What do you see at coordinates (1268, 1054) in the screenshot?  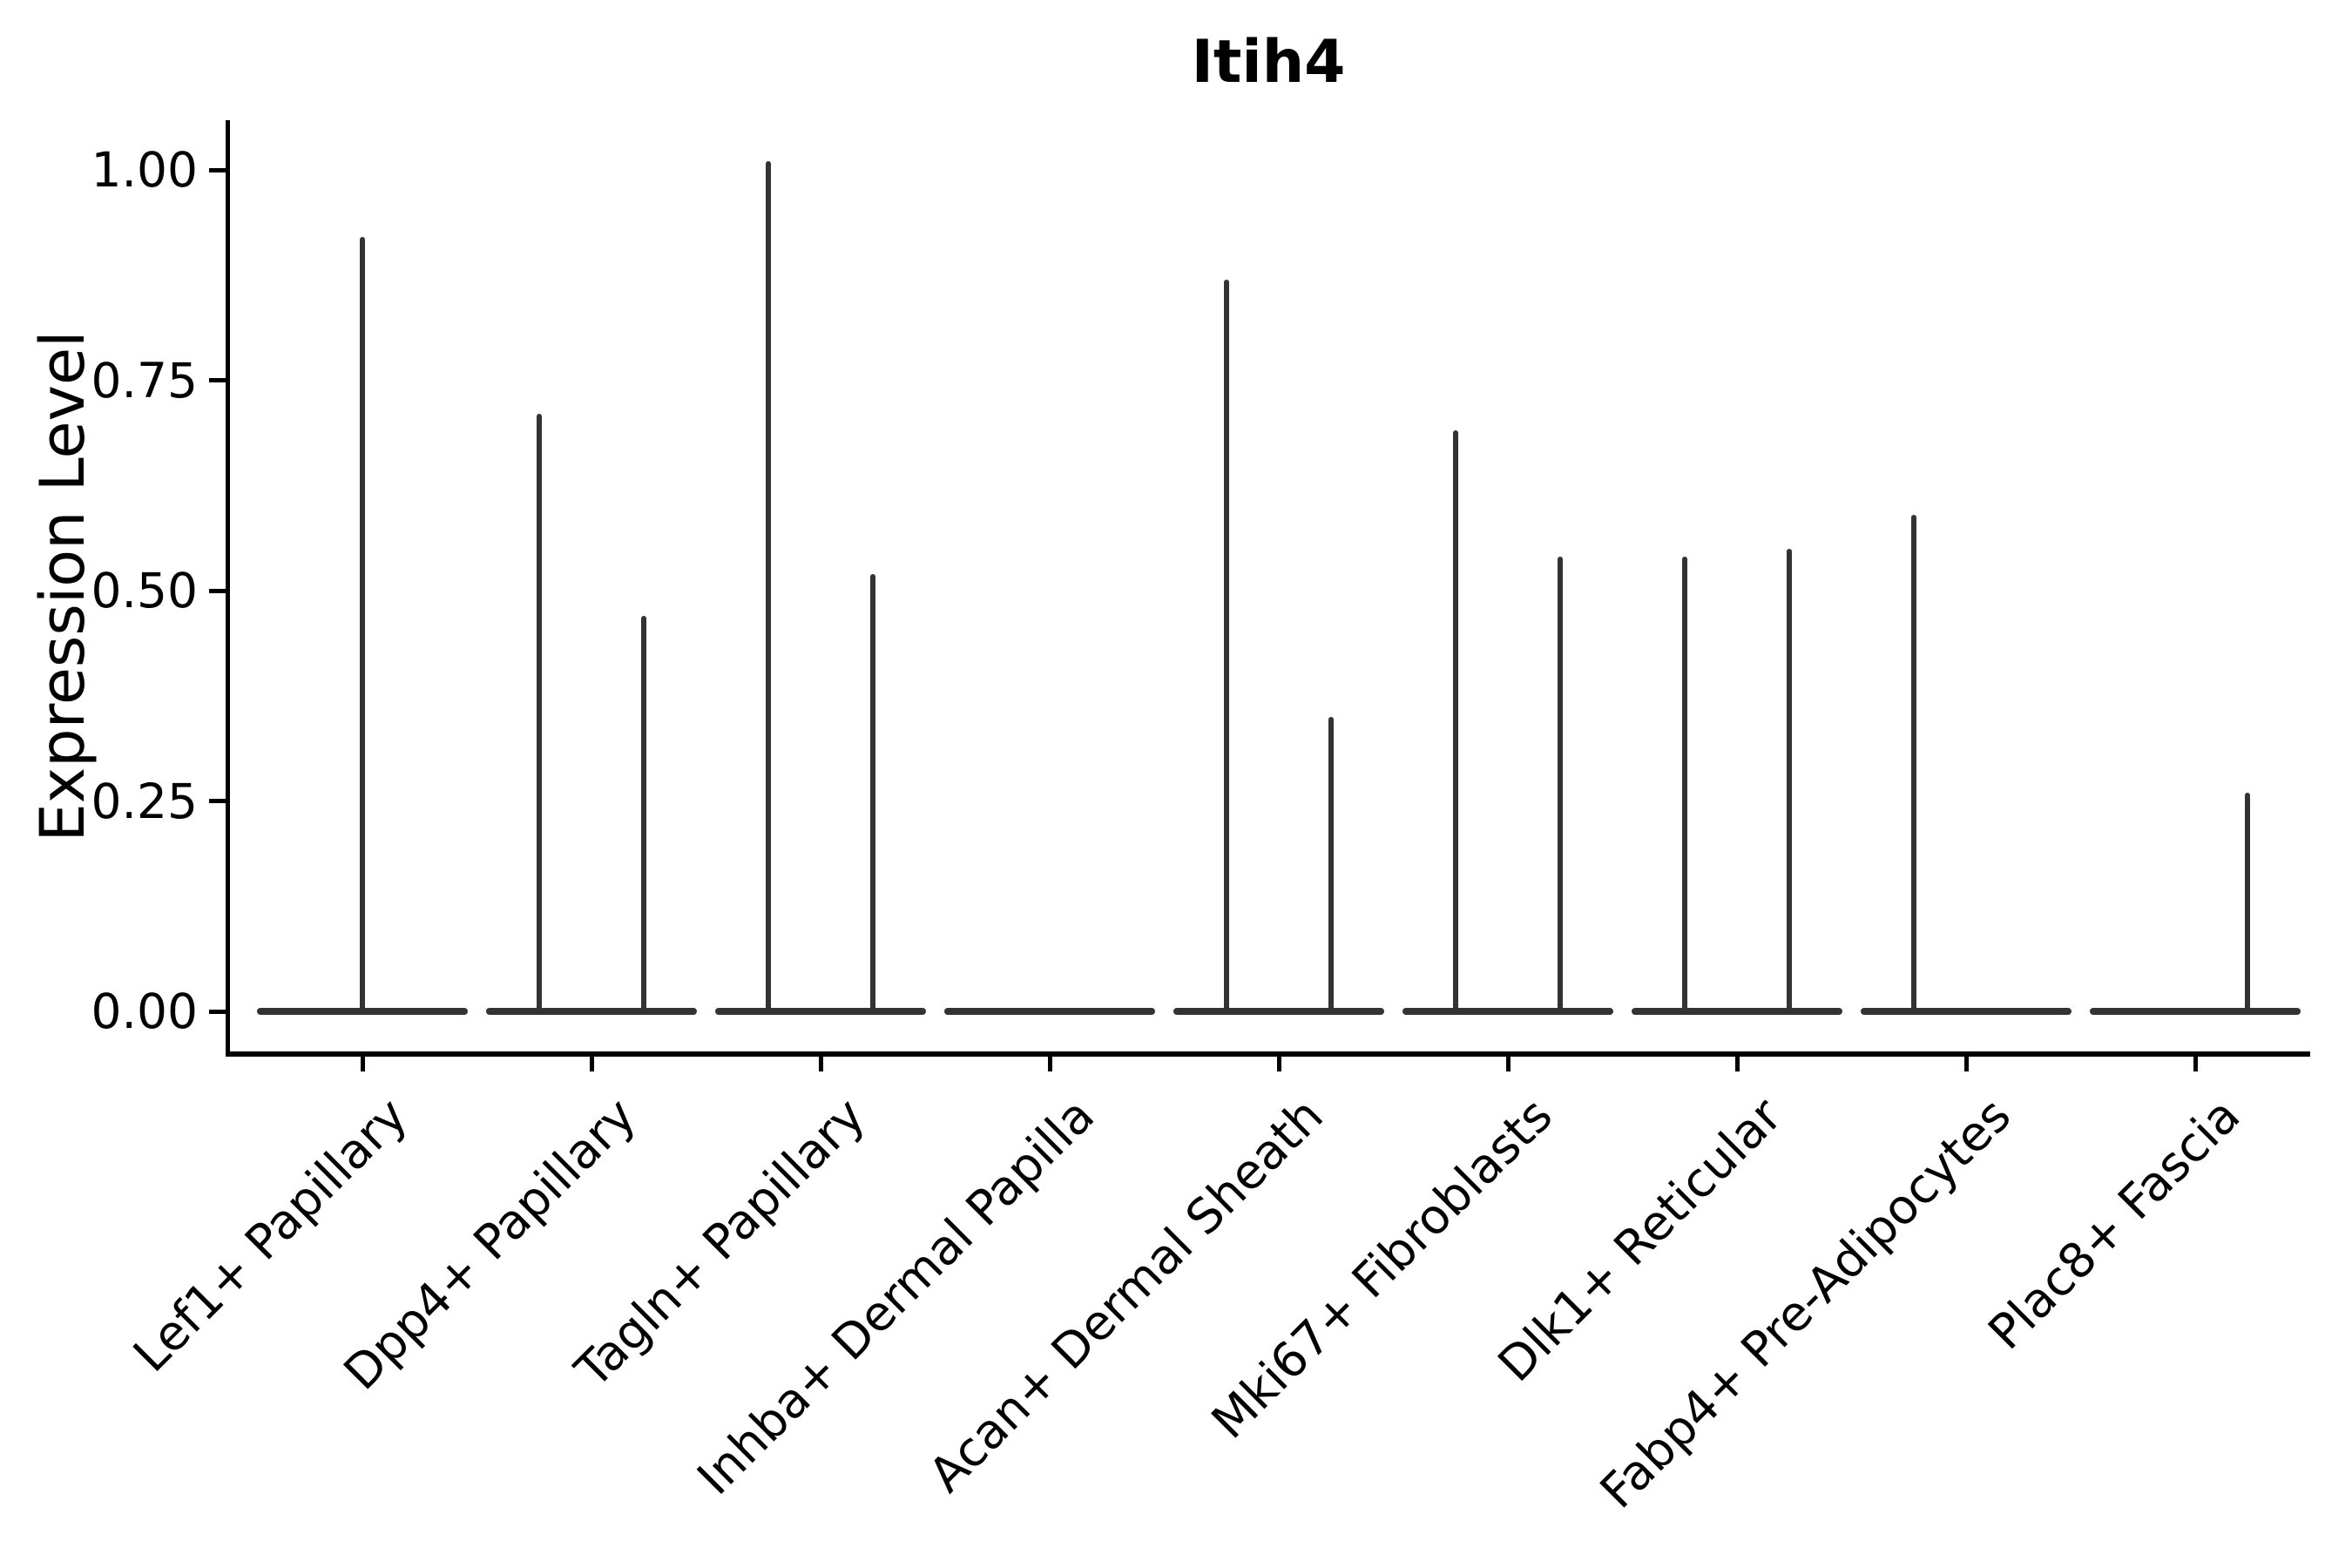 I see `x-axis-line` at bounding box center [1268, 1054].